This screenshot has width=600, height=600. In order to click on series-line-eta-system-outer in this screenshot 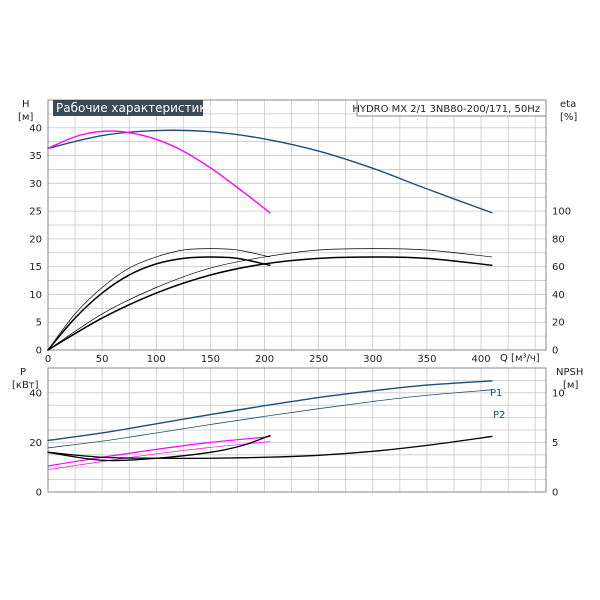, I will do `click(270, 299)`.